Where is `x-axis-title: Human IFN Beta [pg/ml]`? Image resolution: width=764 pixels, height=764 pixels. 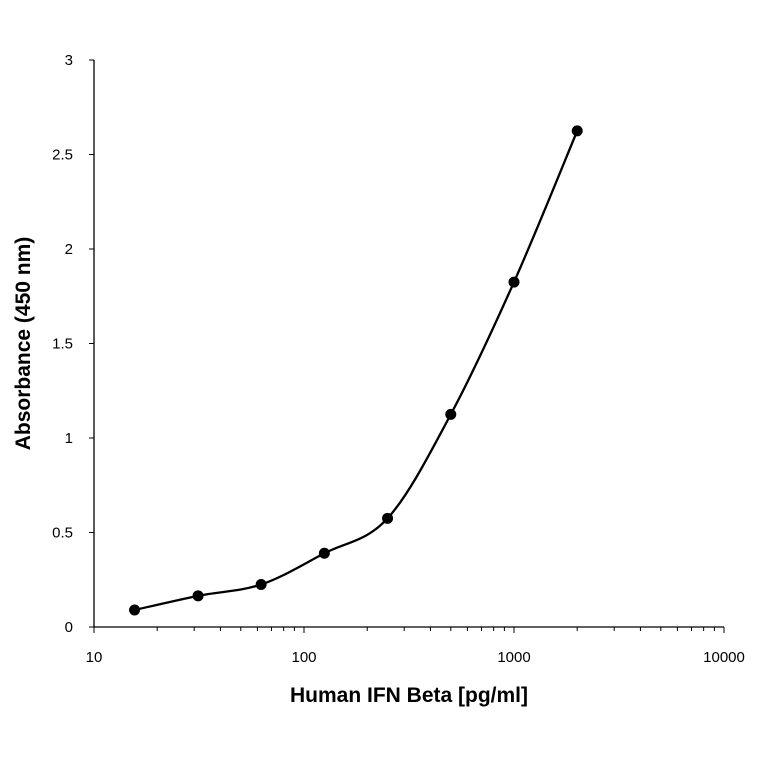
x-axis-title: Human IFN Beta [pg/ml] is located at coordinates (409, 695).